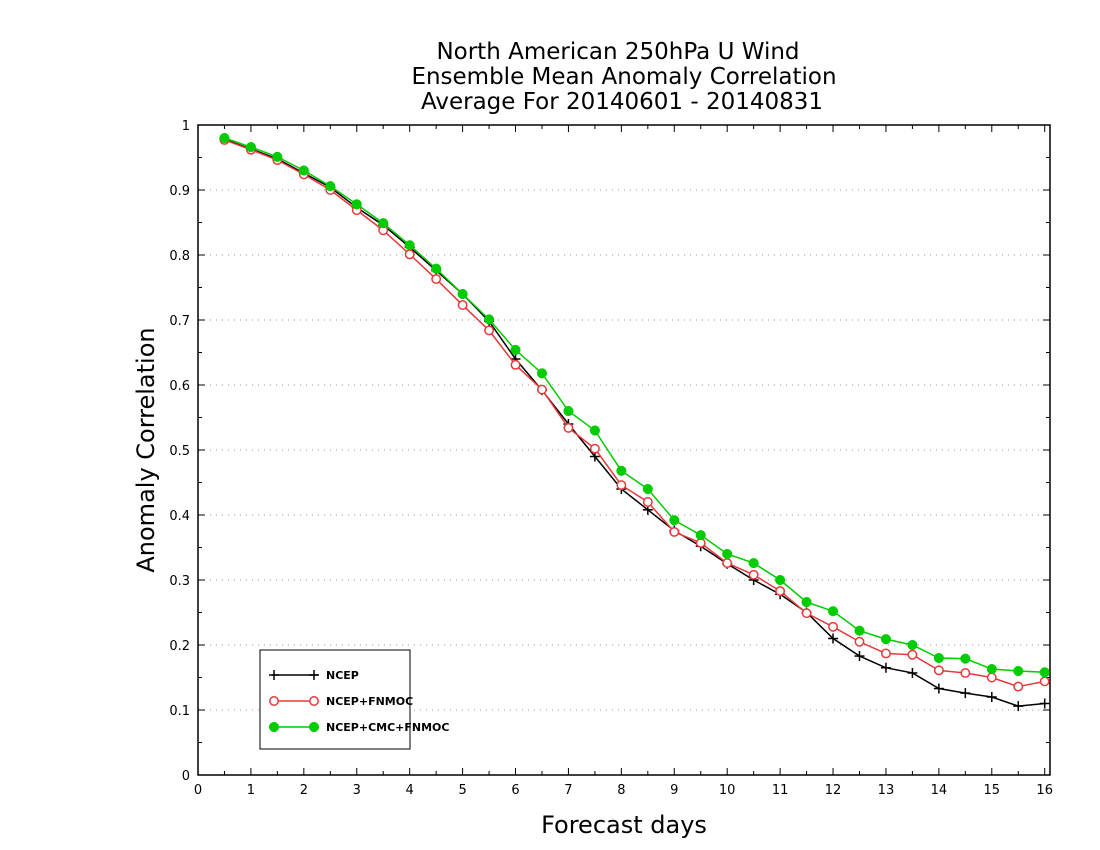  I want to click on legend-box, so click(335, 699).